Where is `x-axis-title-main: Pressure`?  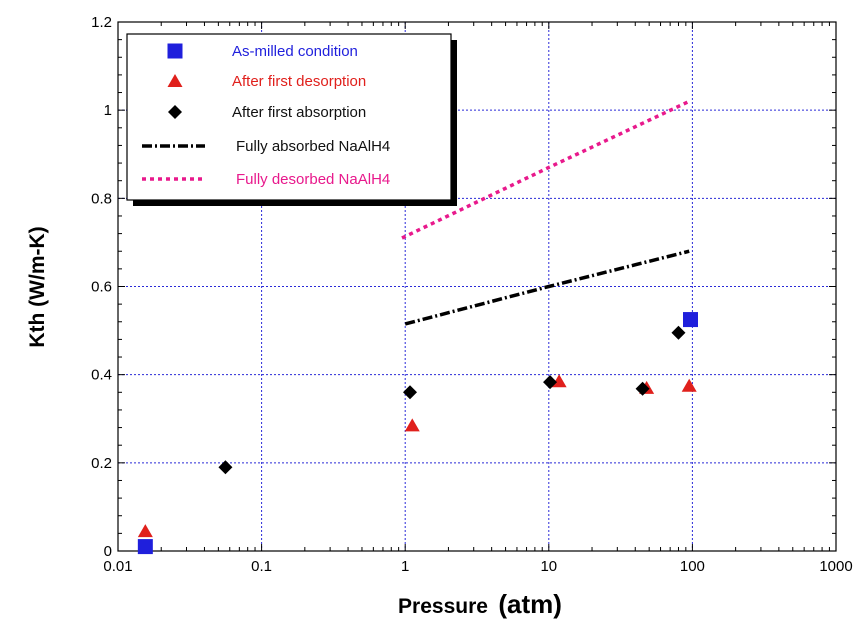 x-axis-title-main: Pressure is located at coordinates (443, 606).